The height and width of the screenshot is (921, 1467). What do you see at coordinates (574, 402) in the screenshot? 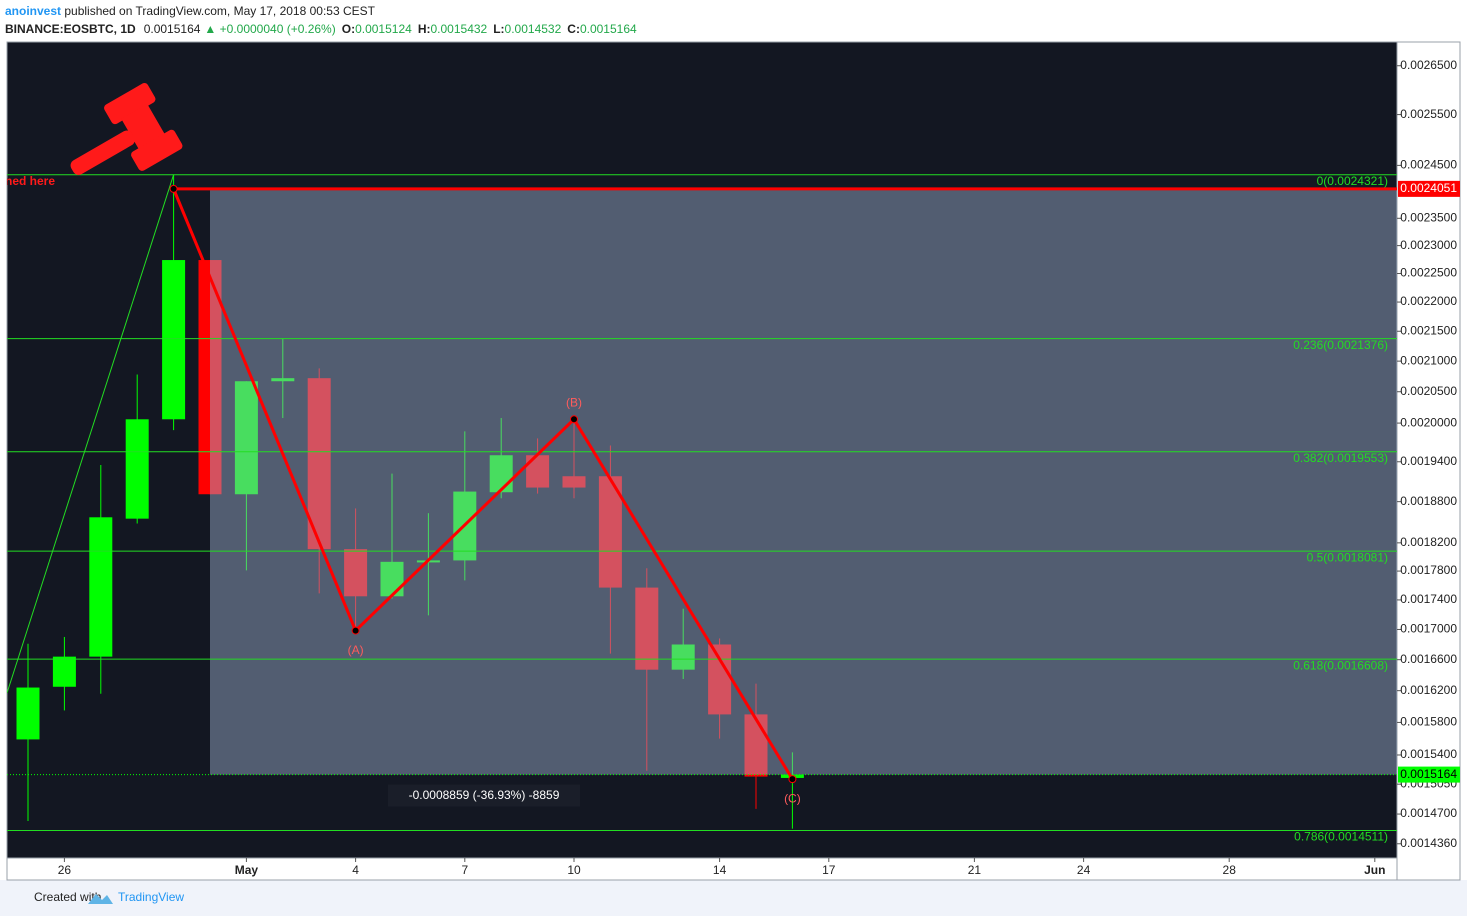
I see `pattern-label: (B)` at bounding box center [574, 402].